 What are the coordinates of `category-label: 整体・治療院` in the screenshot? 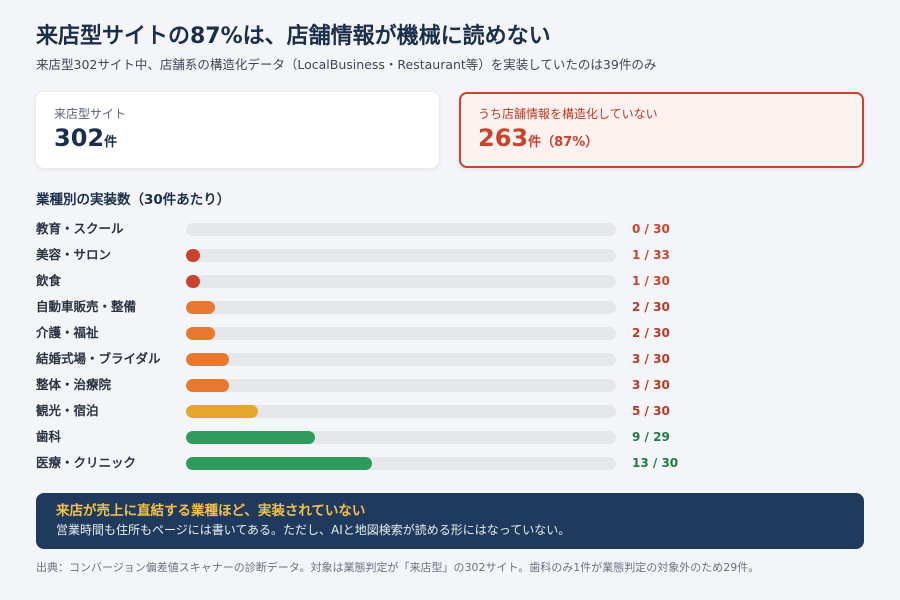 It's located at (74, 384).